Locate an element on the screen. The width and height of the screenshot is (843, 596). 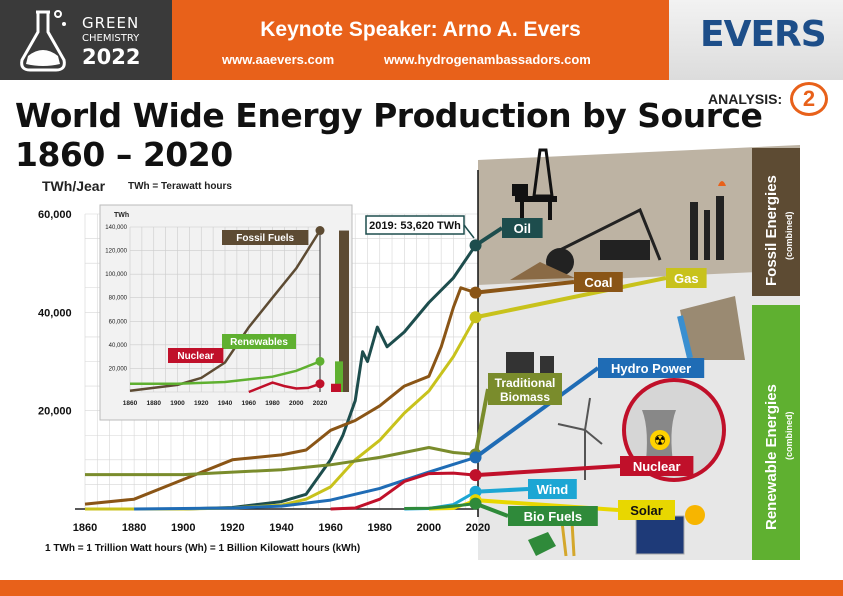
x-tick-label: 2000 is located at coordinates (429, 528).